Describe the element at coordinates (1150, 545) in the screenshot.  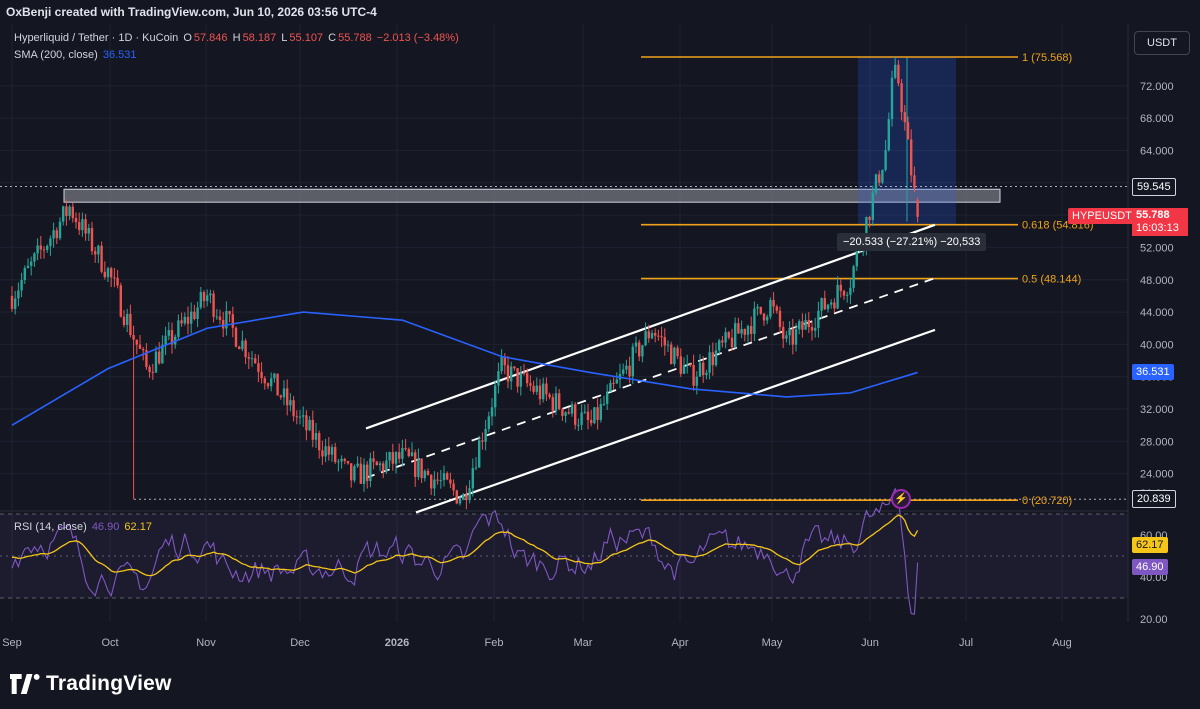
I see `rsi-ma-tag: 62.17` at that location.